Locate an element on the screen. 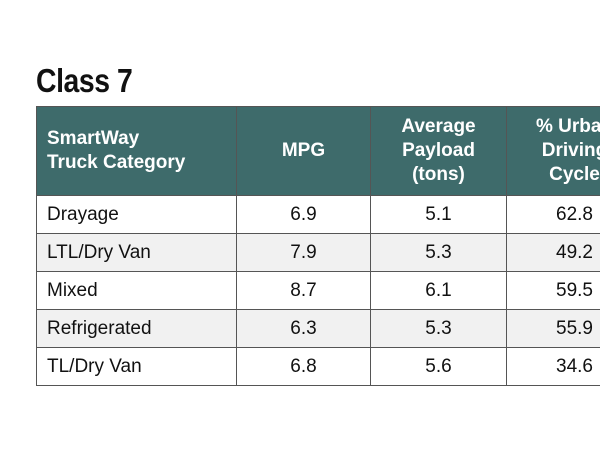 Image resolution: width=600 pixels, height=450 pixels. value-cell: 5.6 is located at coordinates (438, 366).